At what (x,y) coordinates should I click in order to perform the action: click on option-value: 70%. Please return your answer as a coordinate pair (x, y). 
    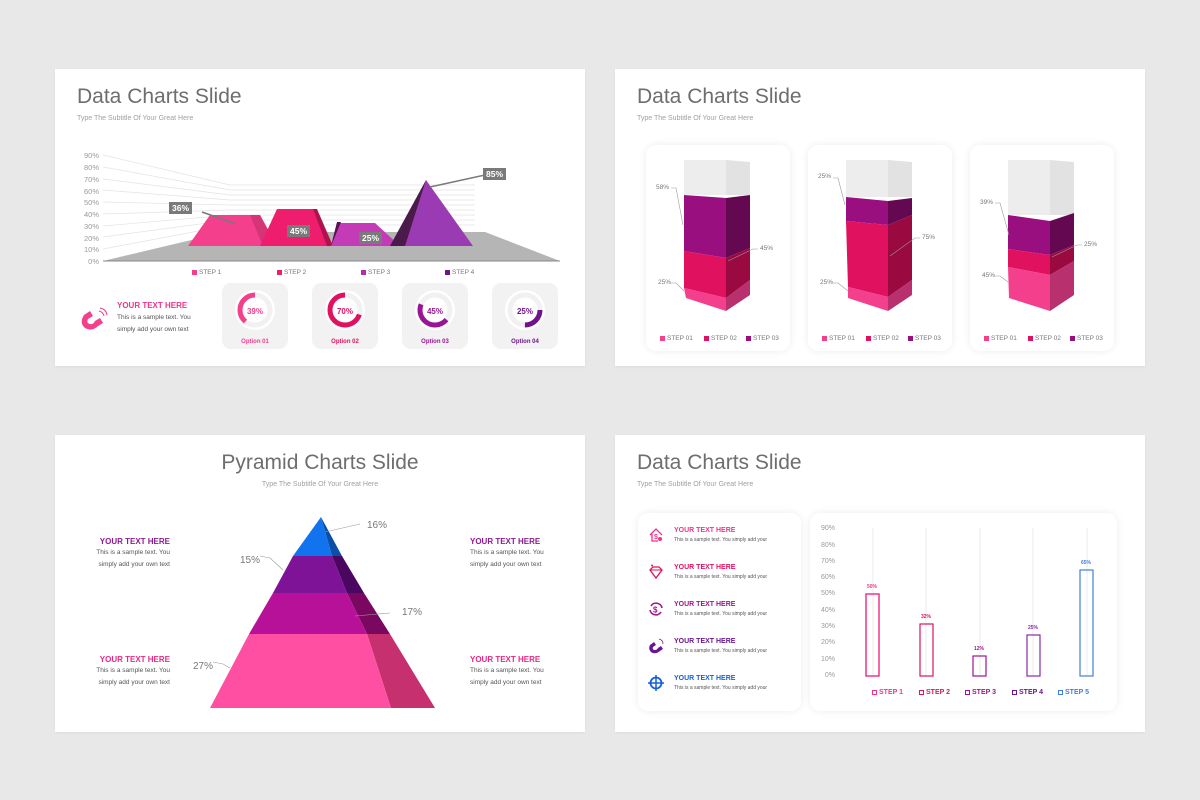
    Looking at the image, I should click on (344, 311).